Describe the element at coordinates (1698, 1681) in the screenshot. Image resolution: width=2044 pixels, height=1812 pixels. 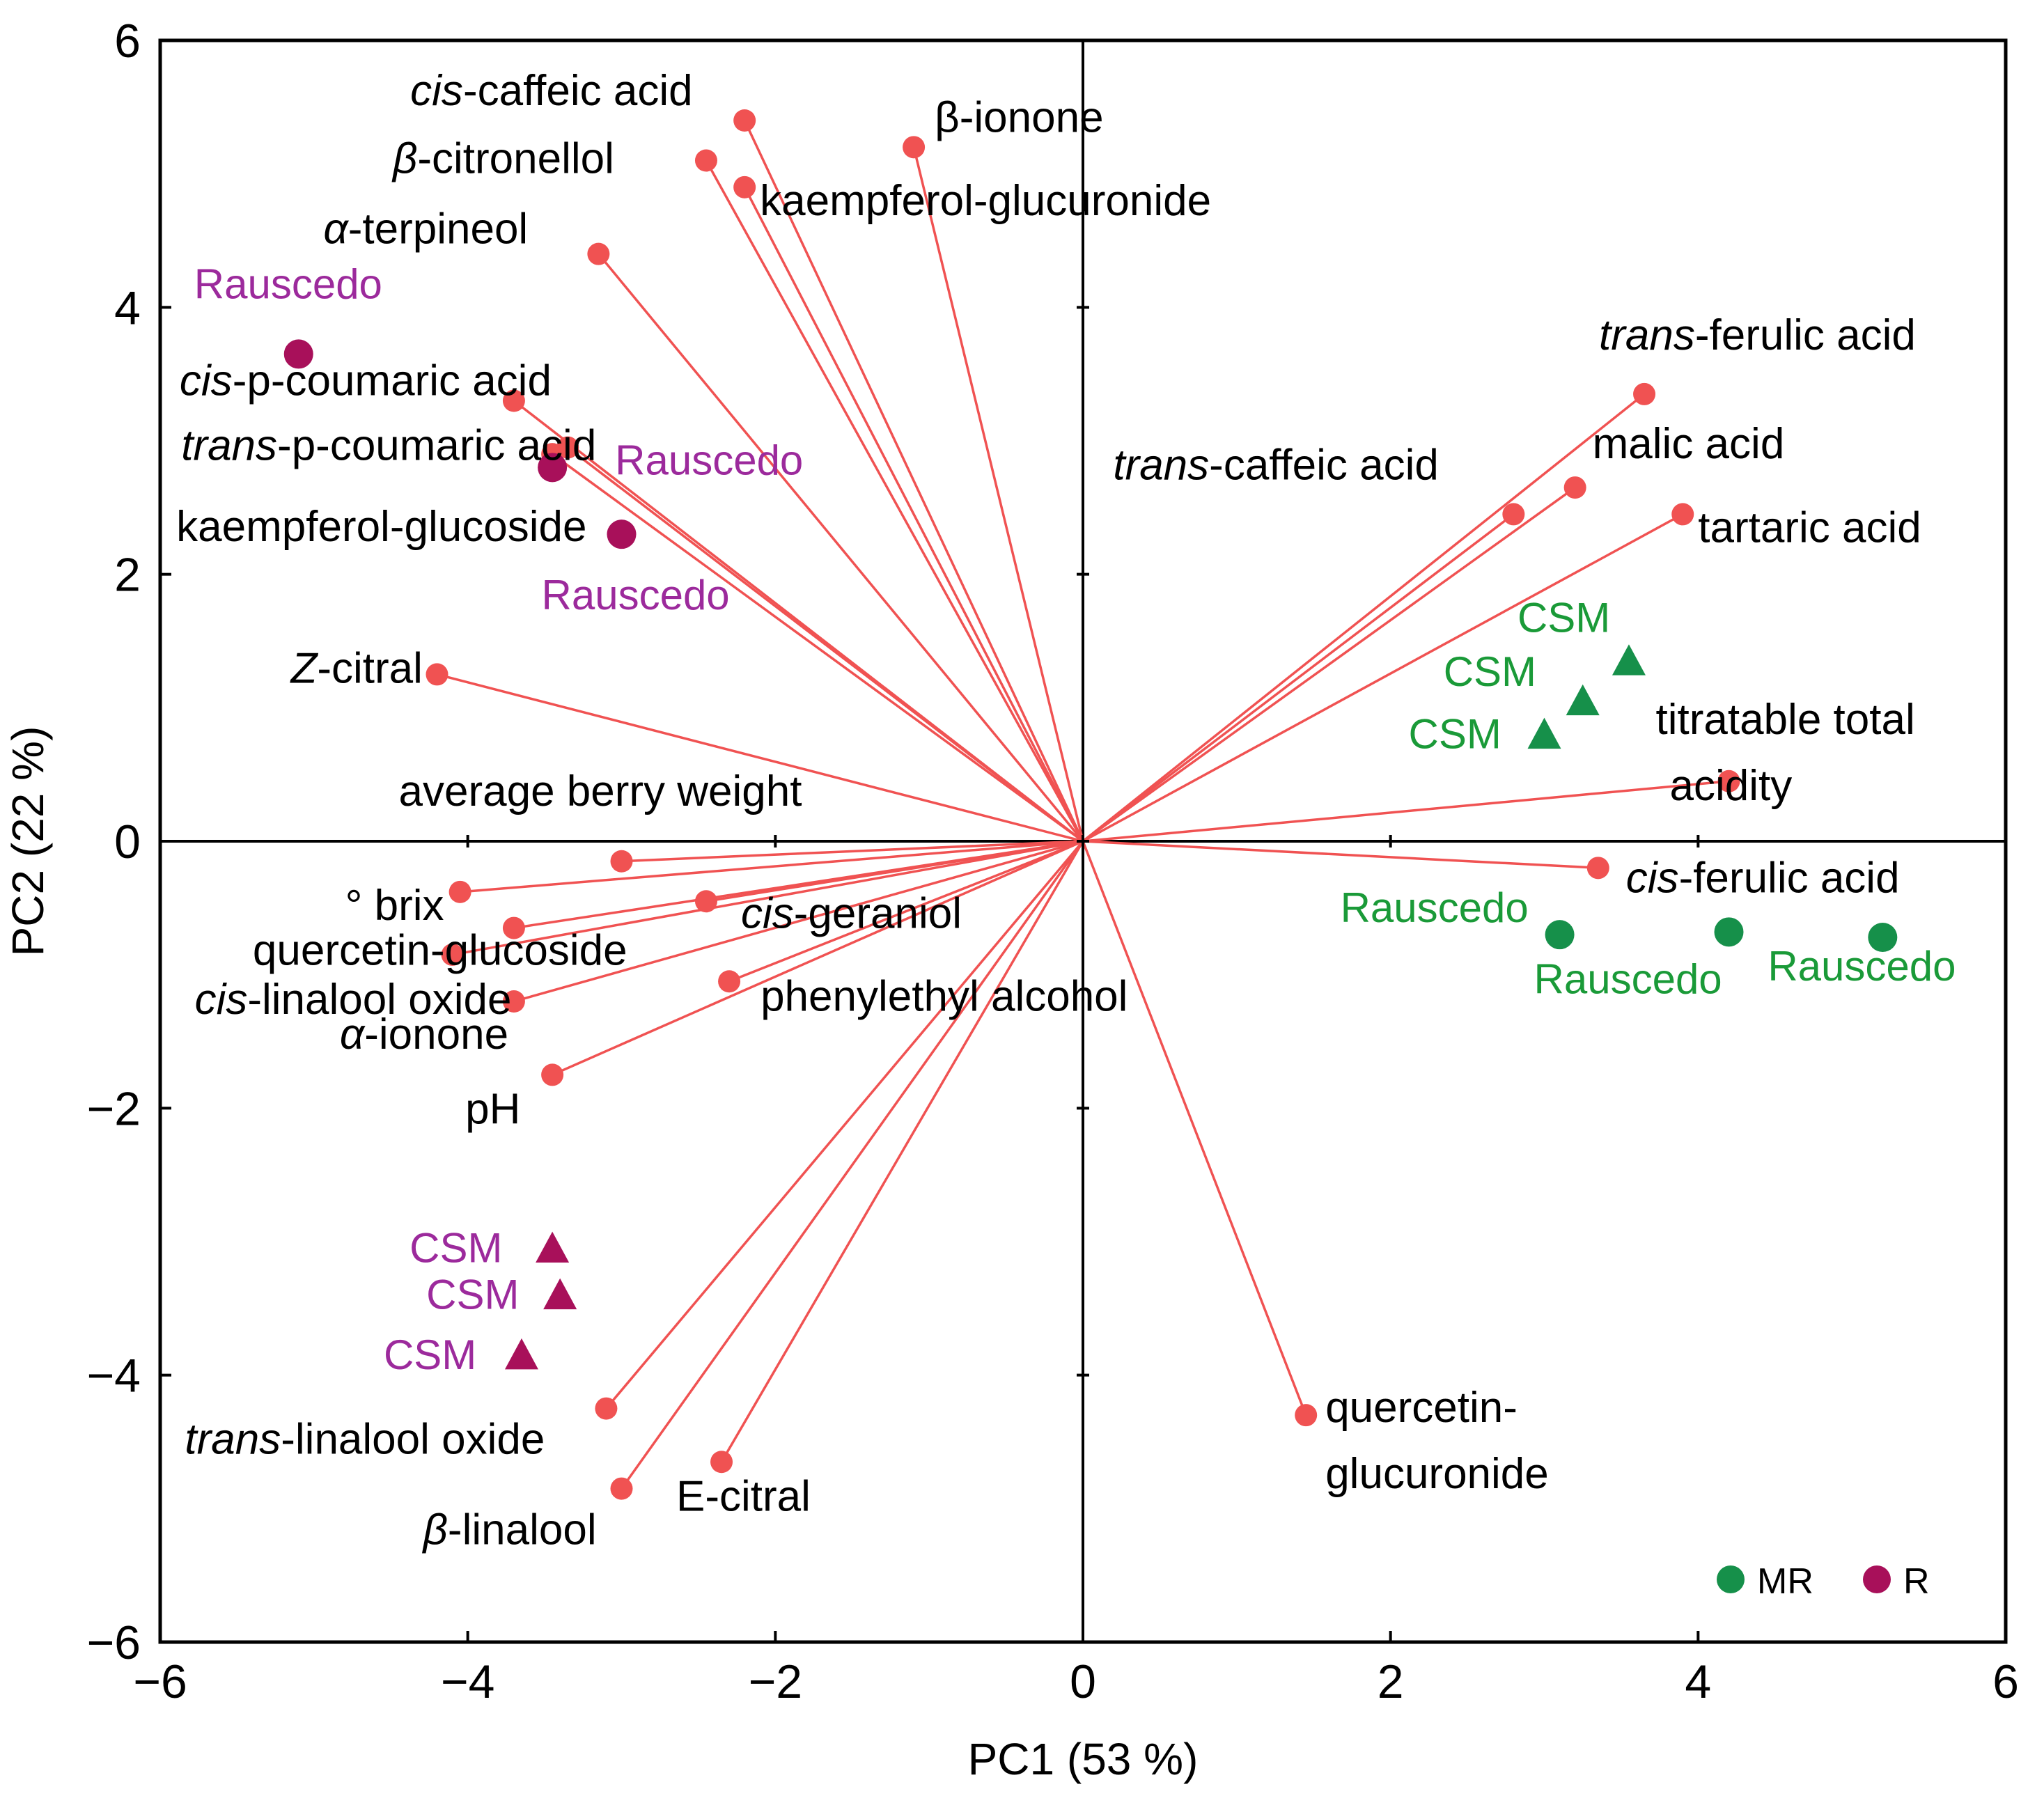
I see `x-tick-label: 4` at that location.